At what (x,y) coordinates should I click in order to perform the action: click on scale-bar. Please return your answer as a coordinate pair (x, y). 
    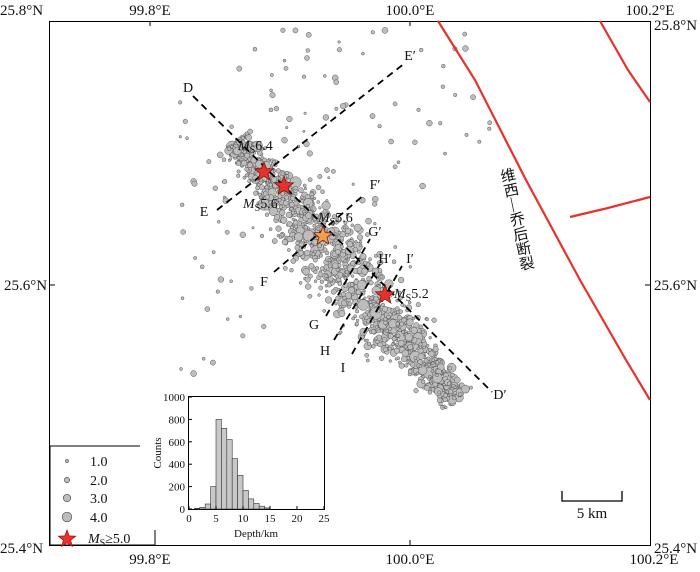
    Looking at the image, I should click on (592, 496).